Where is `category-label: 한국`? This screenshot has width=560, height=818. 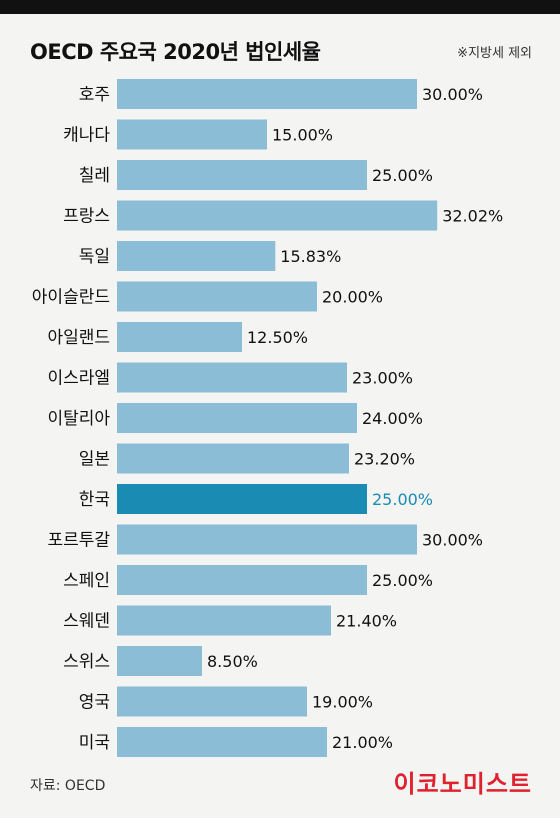 category-label: 한국 is located at coordinates (94, 500).